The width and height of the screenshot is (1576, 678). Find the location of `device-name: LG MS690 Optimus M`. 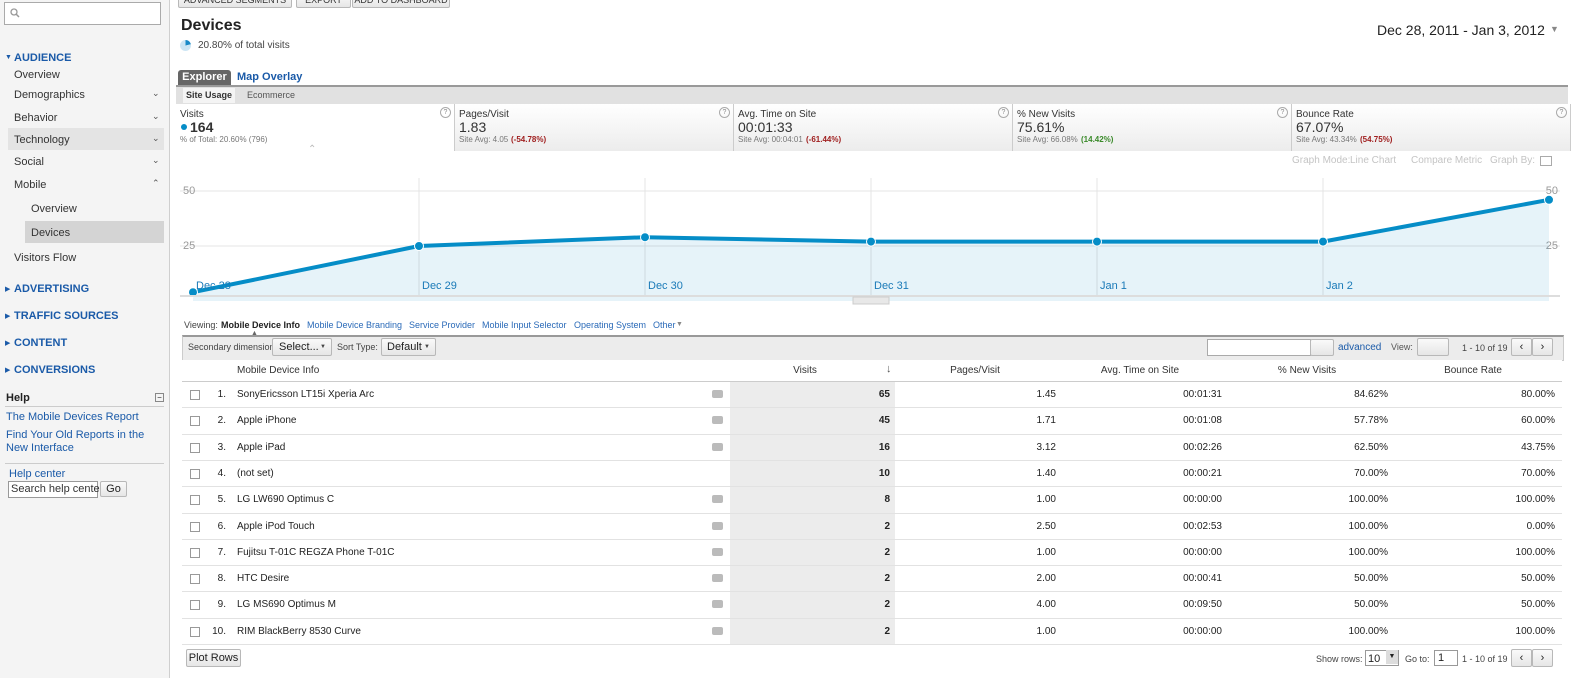

device-name: LG MS690 Optimus M is located at coordinates (286, 605).